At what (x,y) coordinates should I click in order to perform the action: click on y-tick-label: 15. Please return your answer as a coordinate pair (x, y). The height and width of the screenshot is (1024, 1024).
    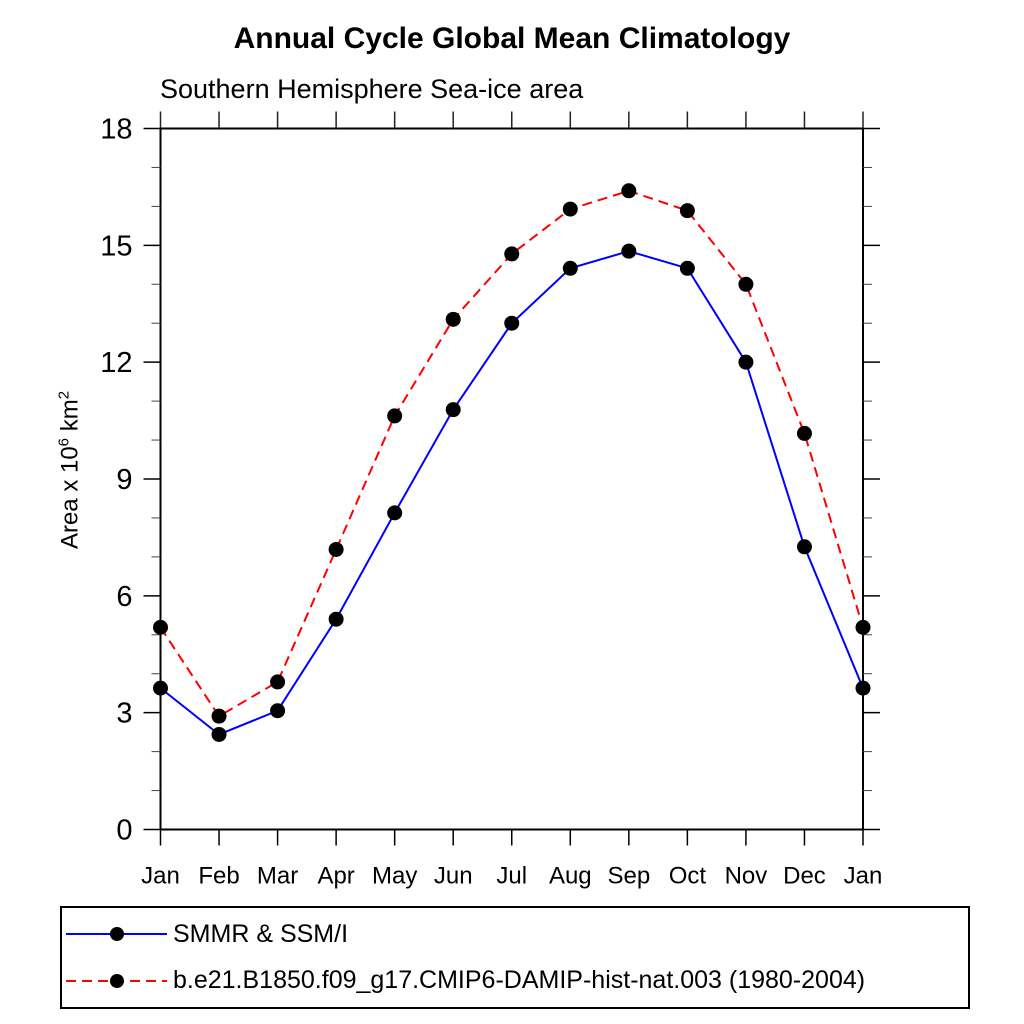
    Looking at the image, I should click on (116, 246).